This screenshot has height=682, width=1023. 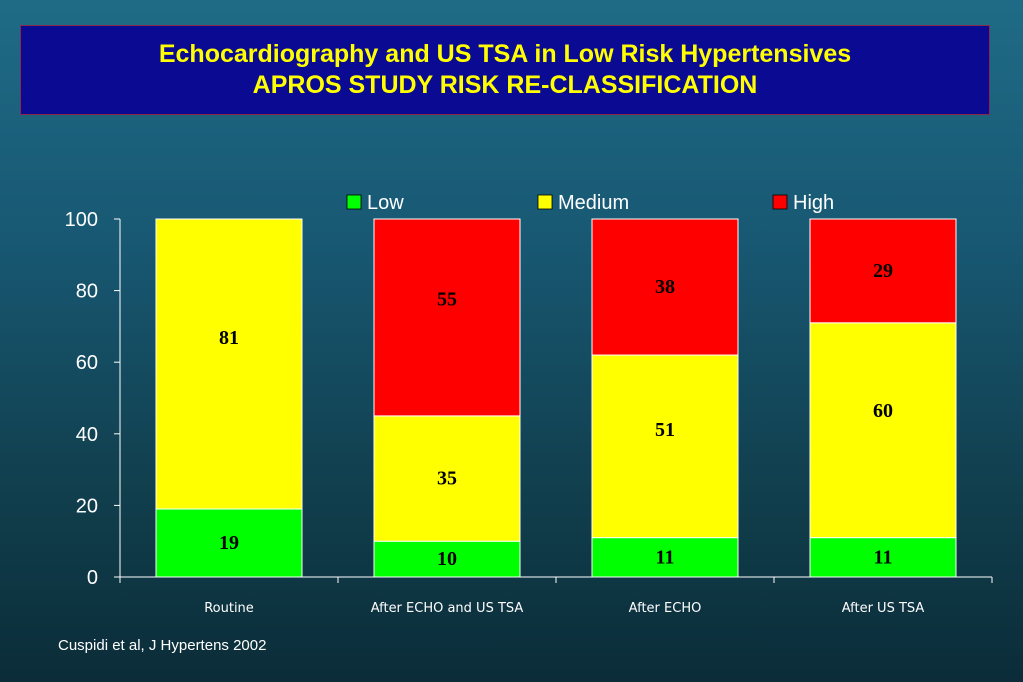 What do you see at coordinates (505, 85) in the screenshot?
I see `chart-title-line-2: APROS STUDY RISK RE-CLASSIFICATION` at bounding box center [505, 85].